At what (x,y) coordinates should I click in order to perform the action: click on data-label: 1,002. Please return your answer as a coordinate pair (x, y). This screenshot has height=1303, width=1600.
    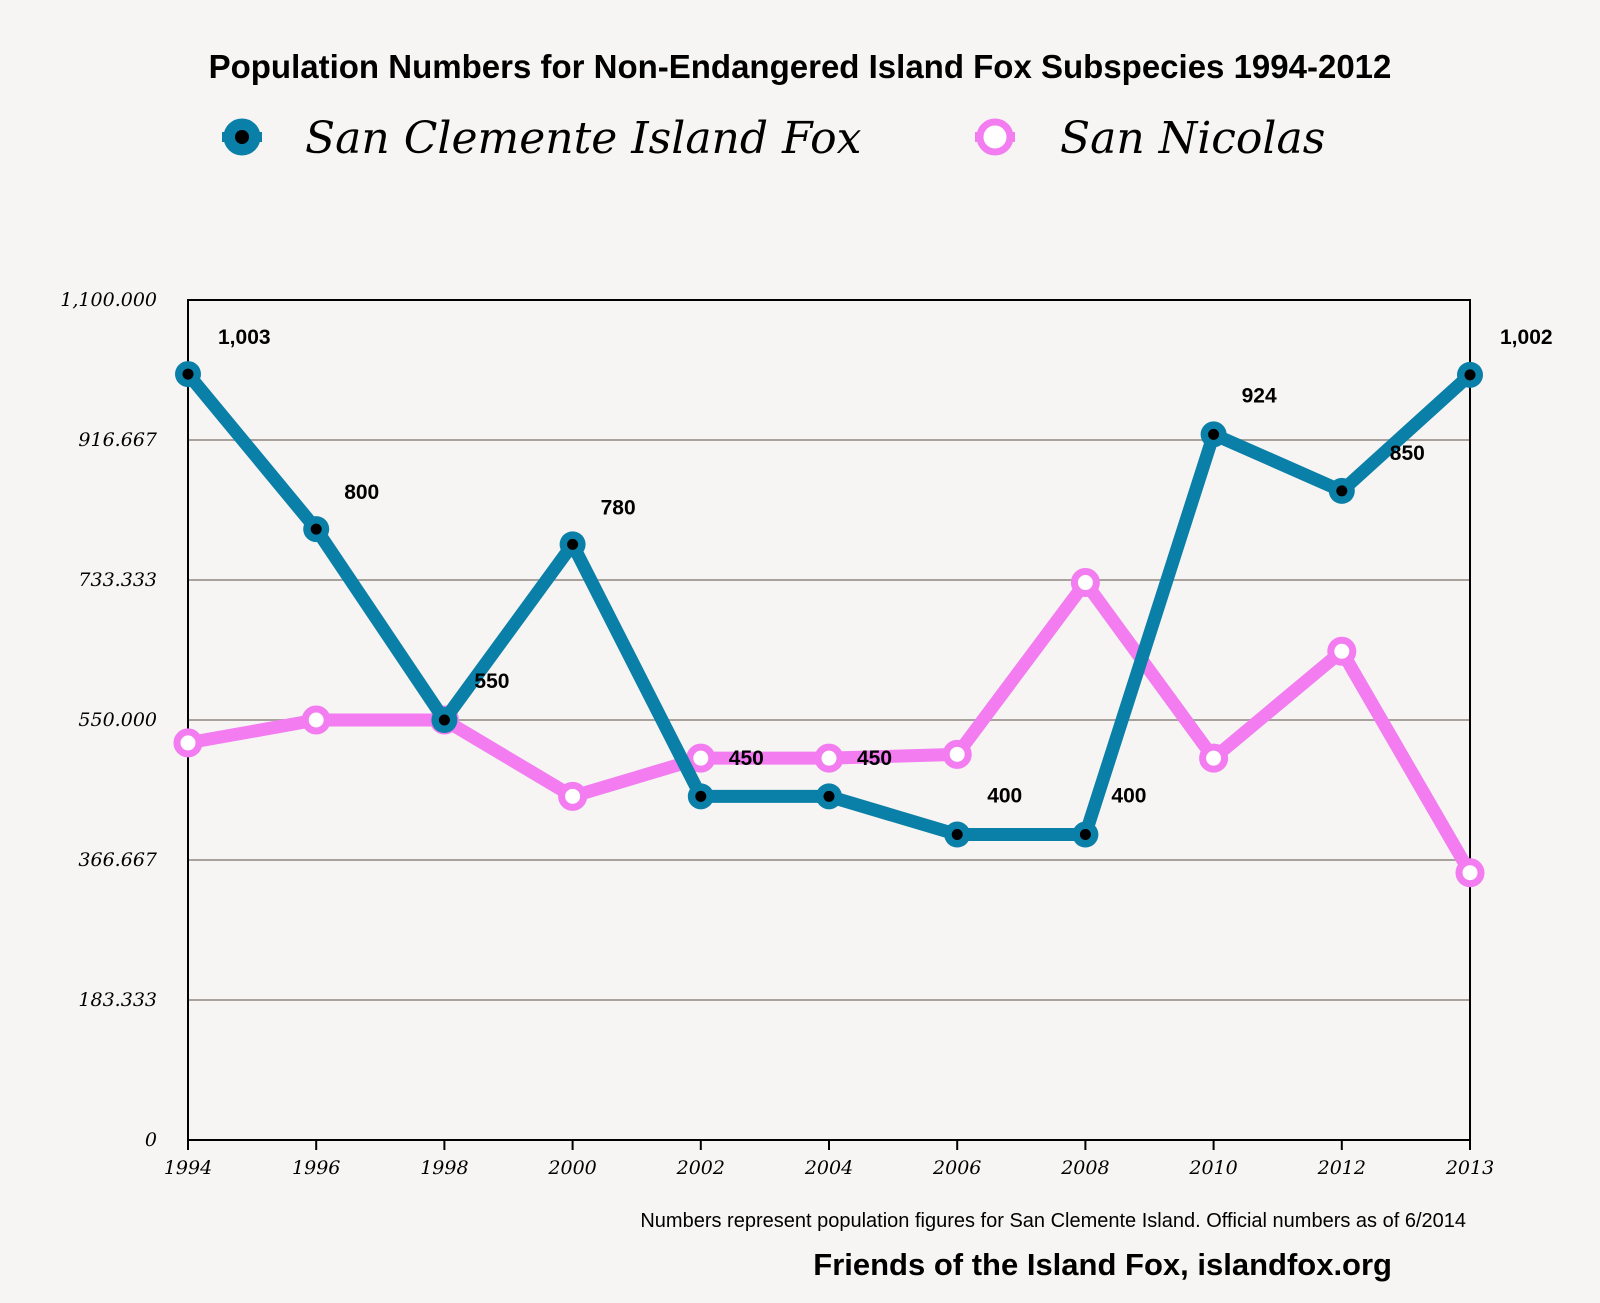
    Looking at the image, I should click on (1526, 337).